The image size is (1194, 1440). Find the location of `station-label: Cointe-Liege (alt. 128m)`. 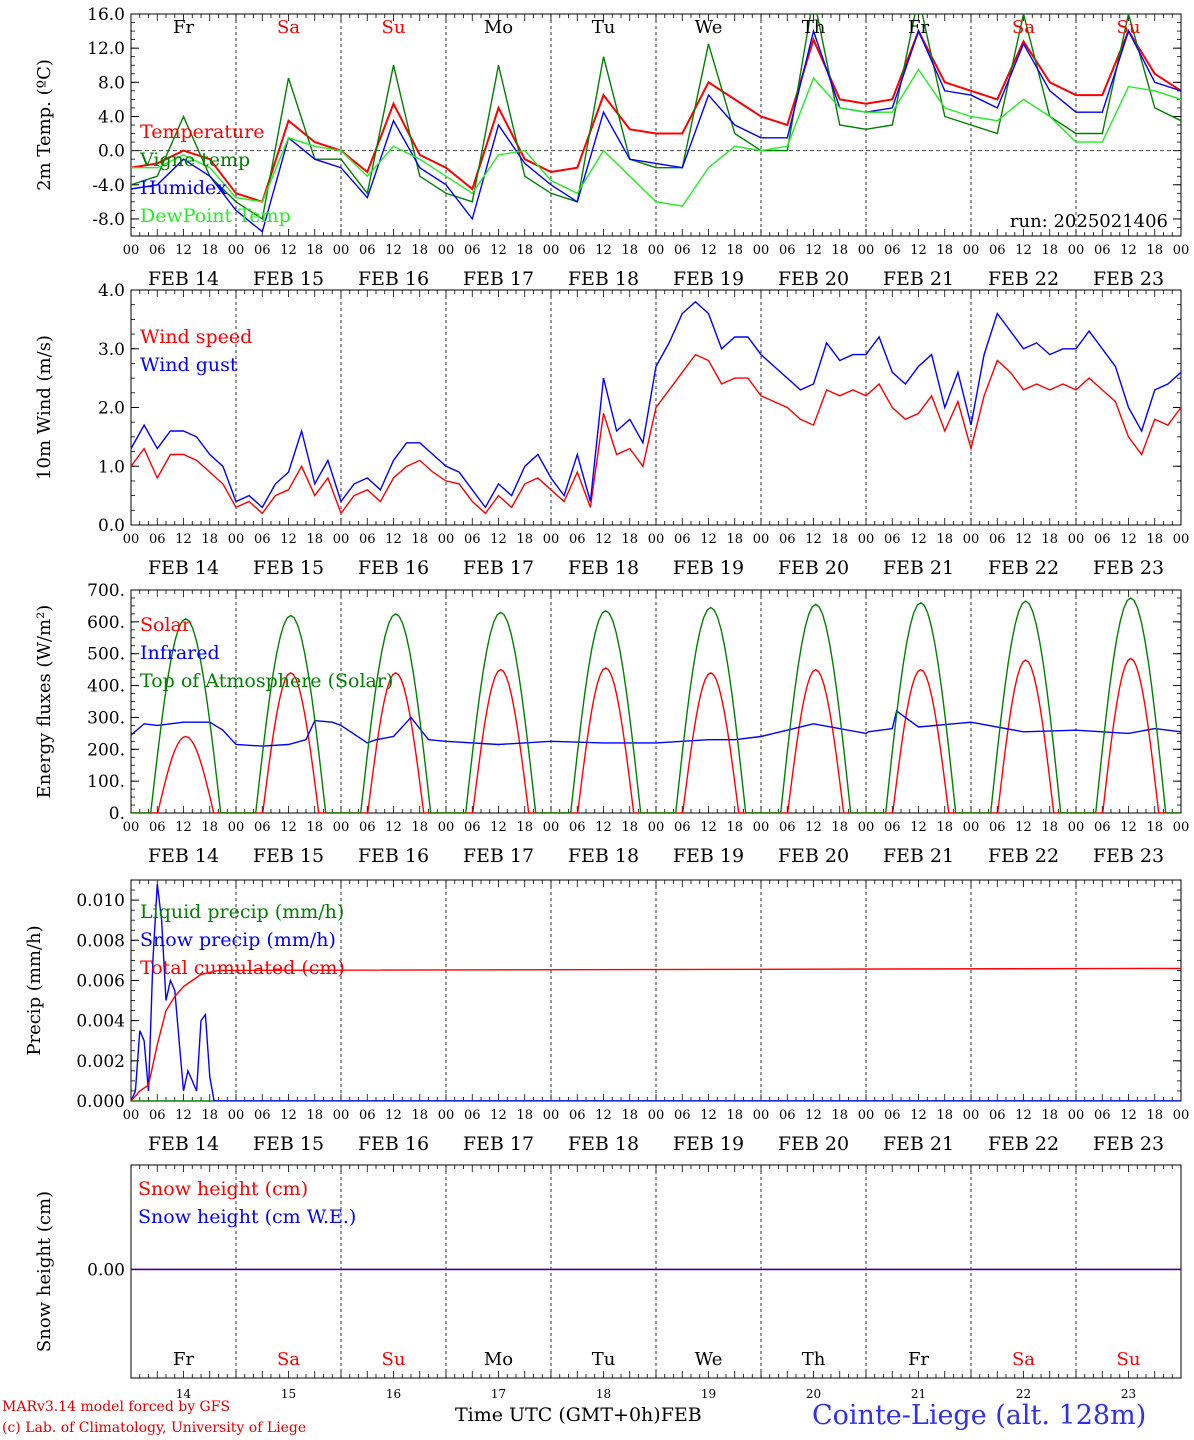

station-label: Cointe-Liege (alt. 128m) is located at coordinates (979, 1415).